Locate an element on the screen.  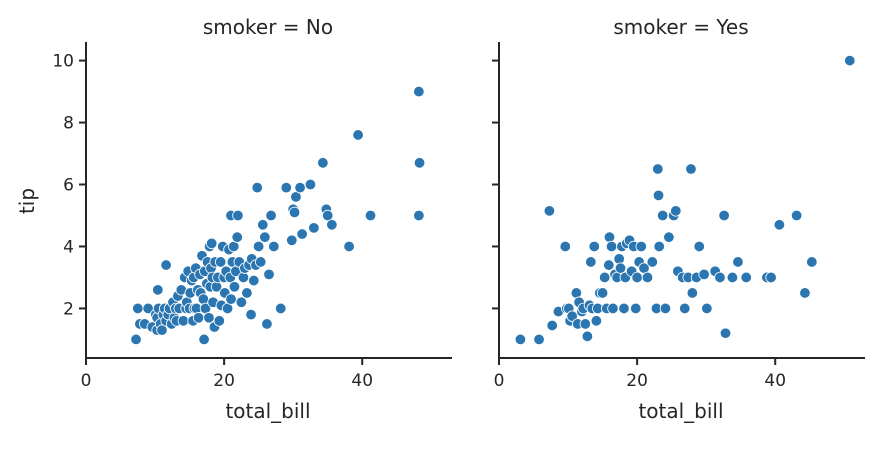
y-tick-label: 6 is located at coordinates (68, 186).